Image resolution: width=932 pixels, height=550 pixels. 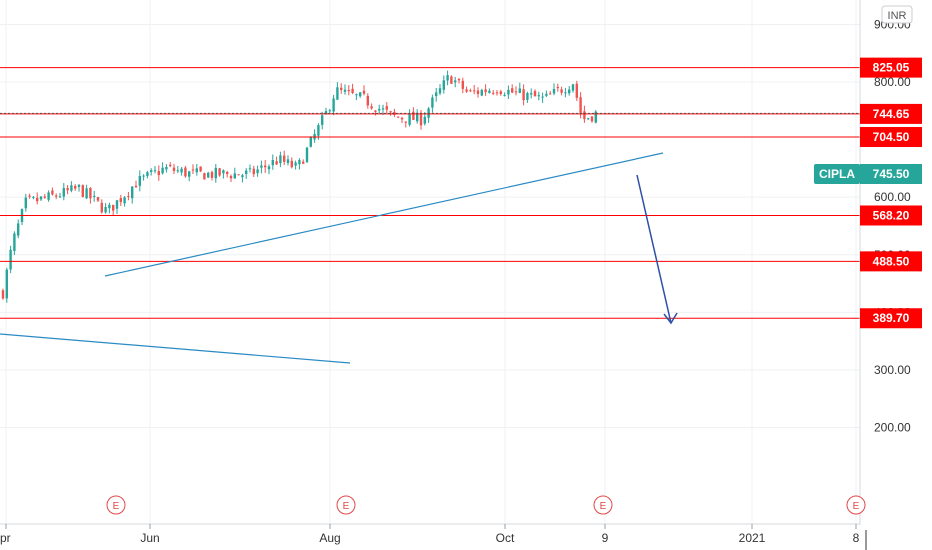 I want to click on time-tick-label: Jun, so click(x=149, y=538).